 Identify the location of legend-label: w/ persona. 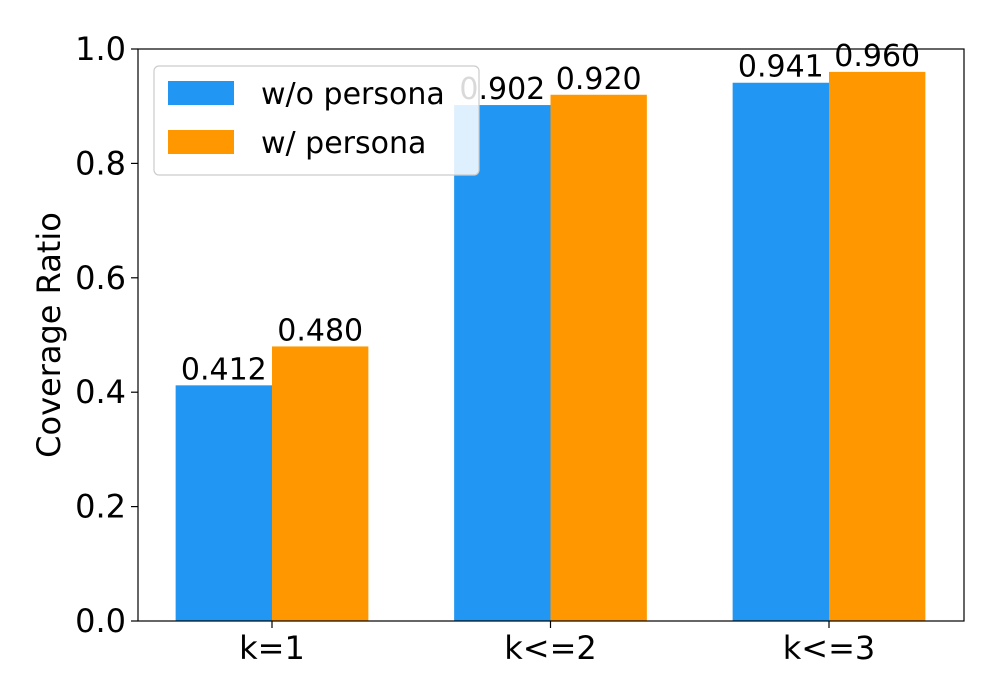
(343, 143).